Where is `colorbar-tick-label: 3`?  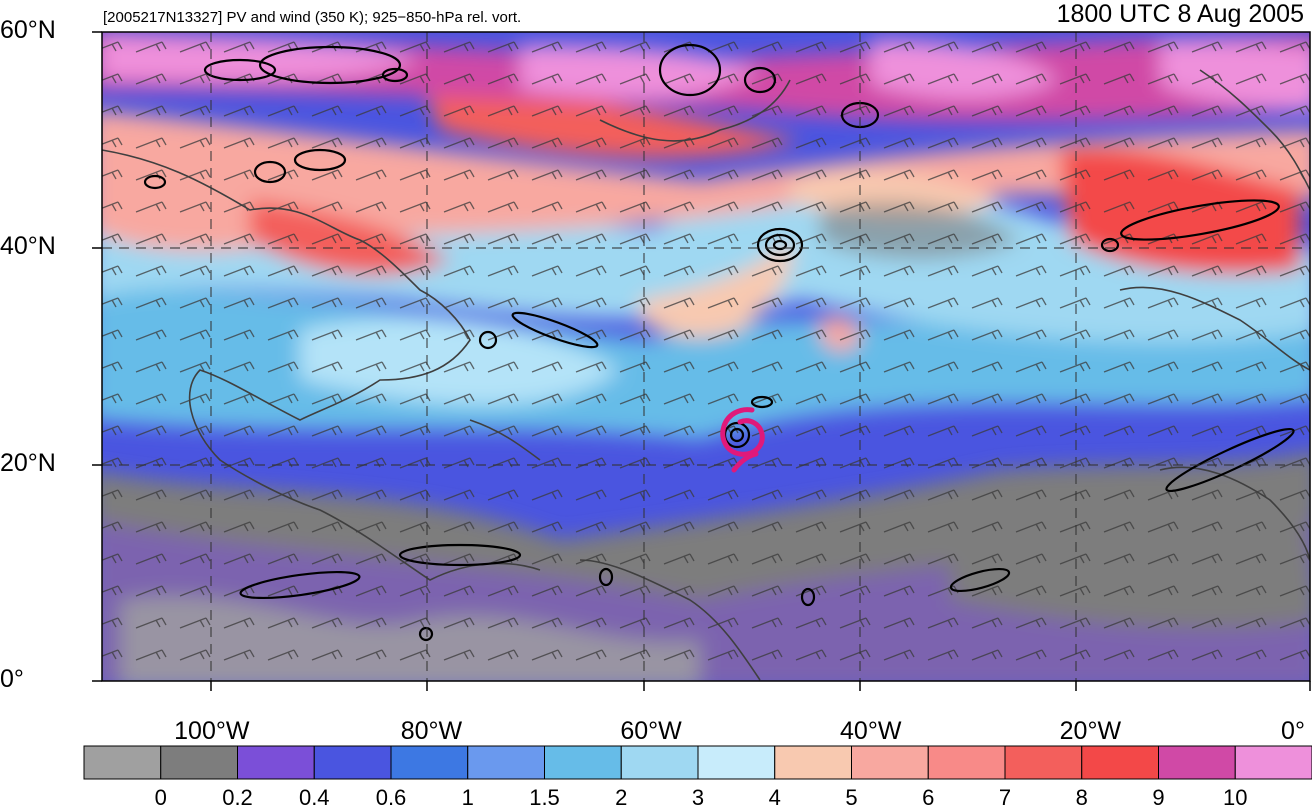
colorbar-tick-label: 3 is located at coordinates (698, 797).